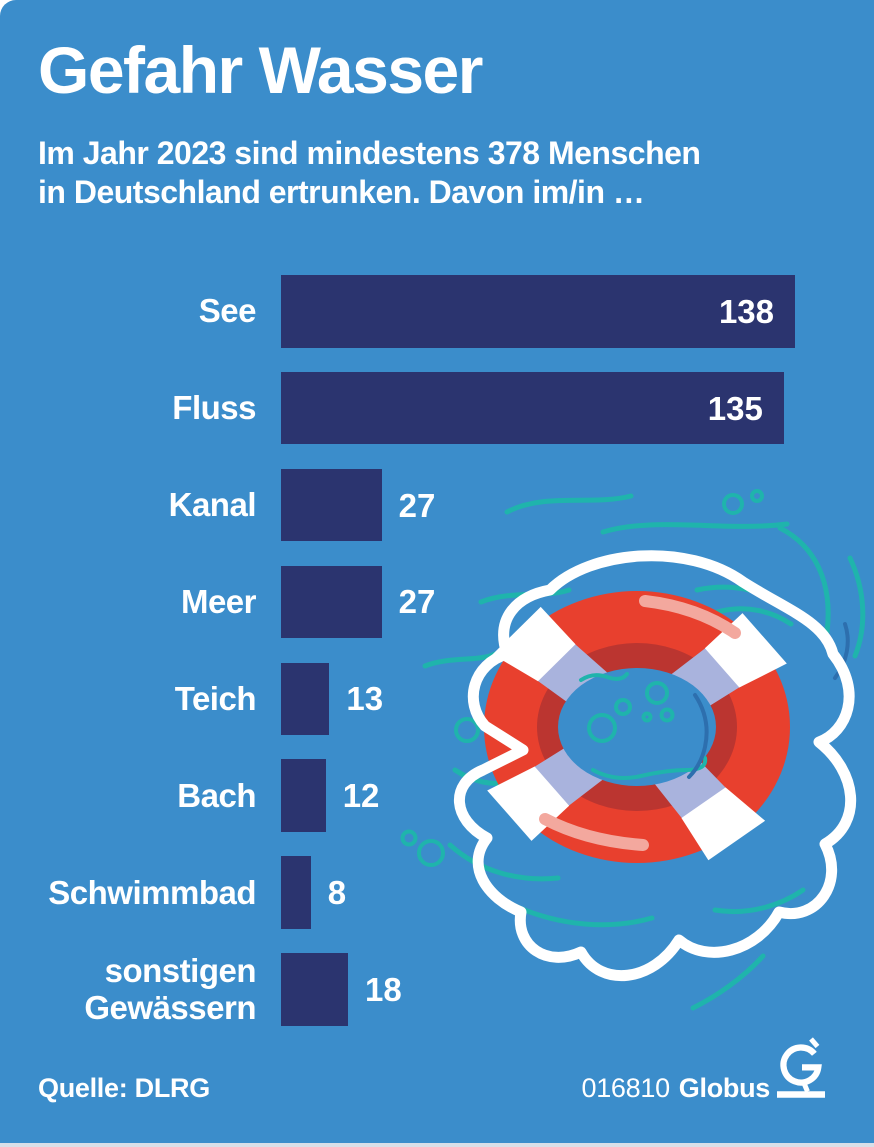  What do you see at coordinates (260, 70) in the screenshot?
I see `page-title: Gefahr Wasser` at bounding box center [260, 70].